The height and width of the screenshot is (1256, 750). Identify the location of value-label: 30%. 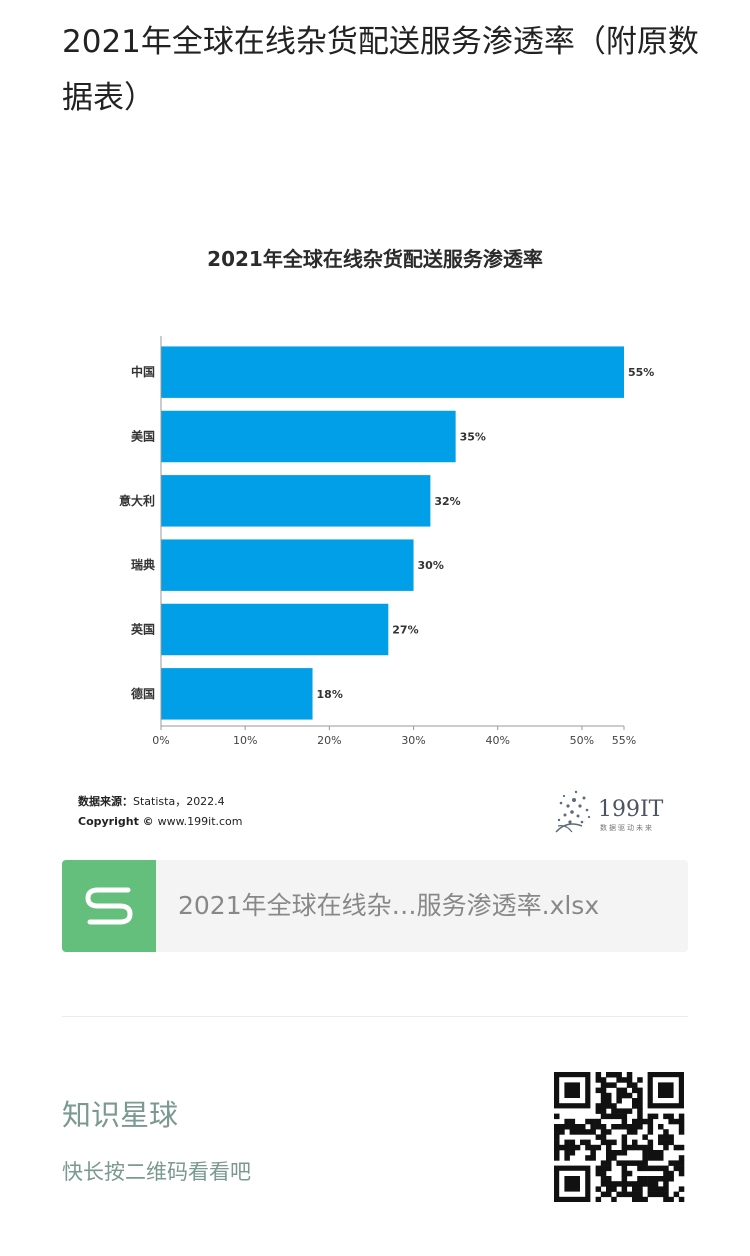
(431, 565).